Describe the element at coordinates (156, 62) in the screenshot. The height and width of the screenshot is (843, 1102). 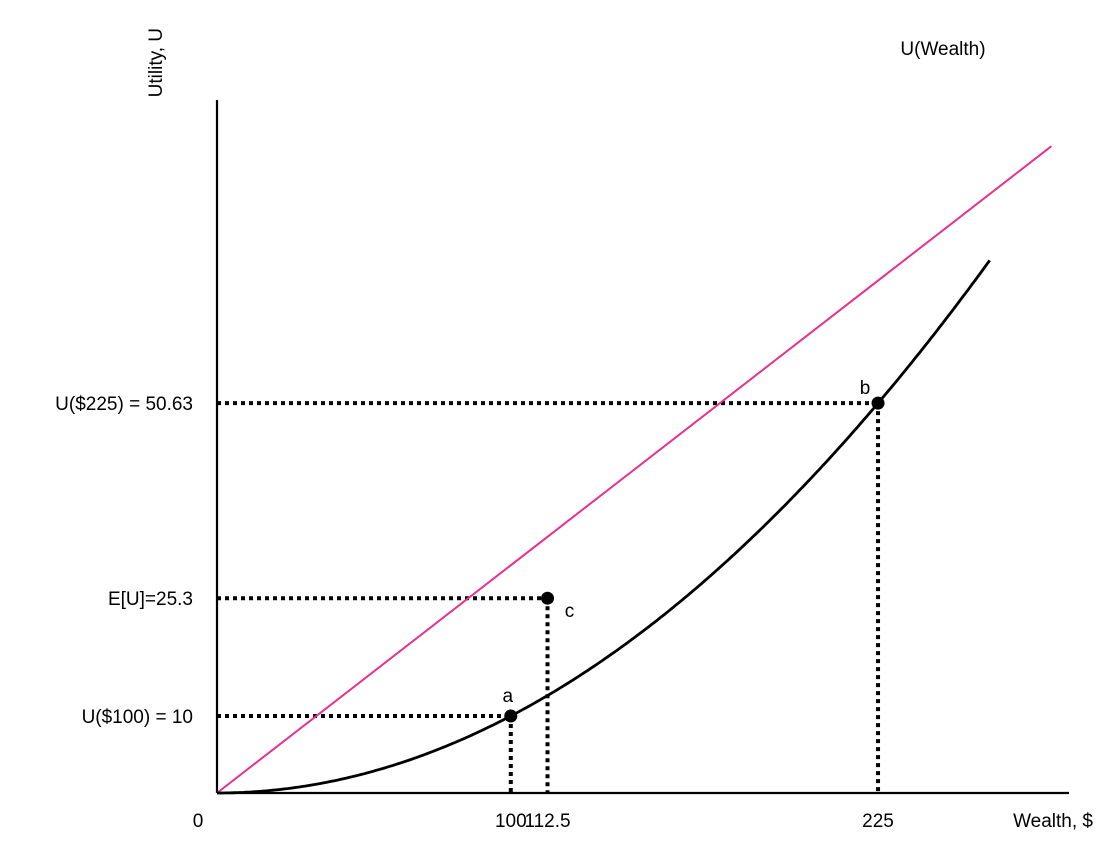
I see `y-axis-label: Utility, U` at that location.